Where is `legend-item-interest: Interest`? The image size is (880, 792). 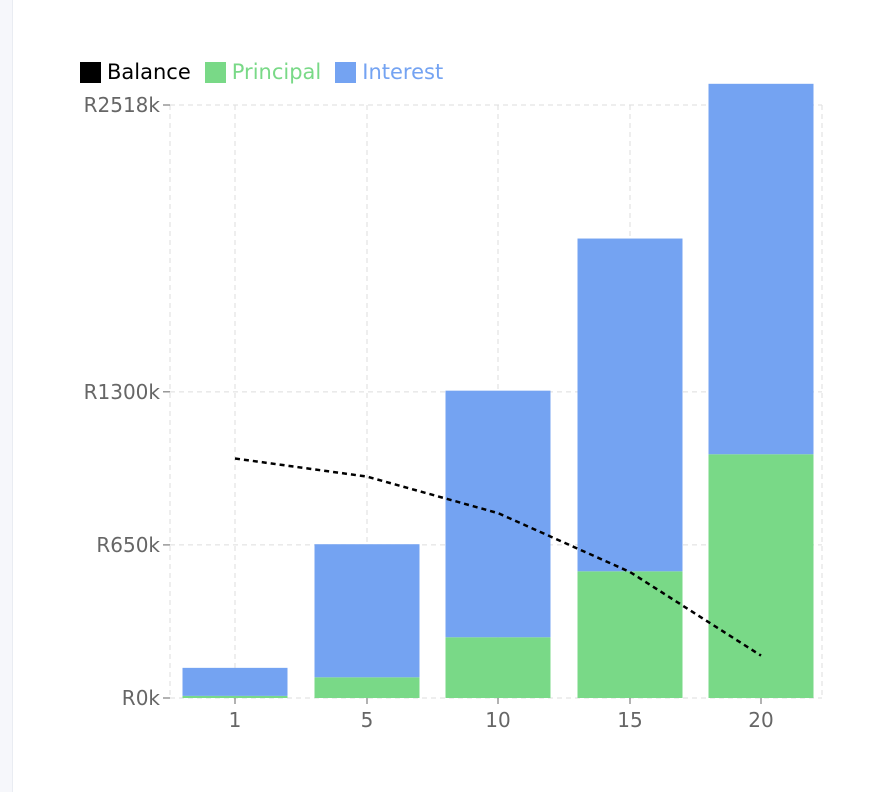 legend-item-interest: Interest is located at coordinates (389, 72).